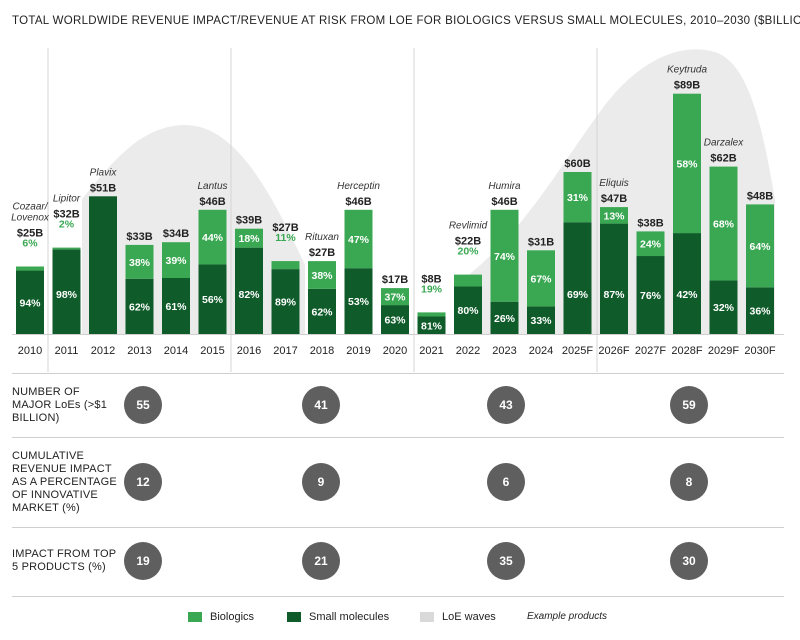  Describe the element at coordinates (689, 560) in the screenshot. I see `metric-value-badge: 30` at that location.